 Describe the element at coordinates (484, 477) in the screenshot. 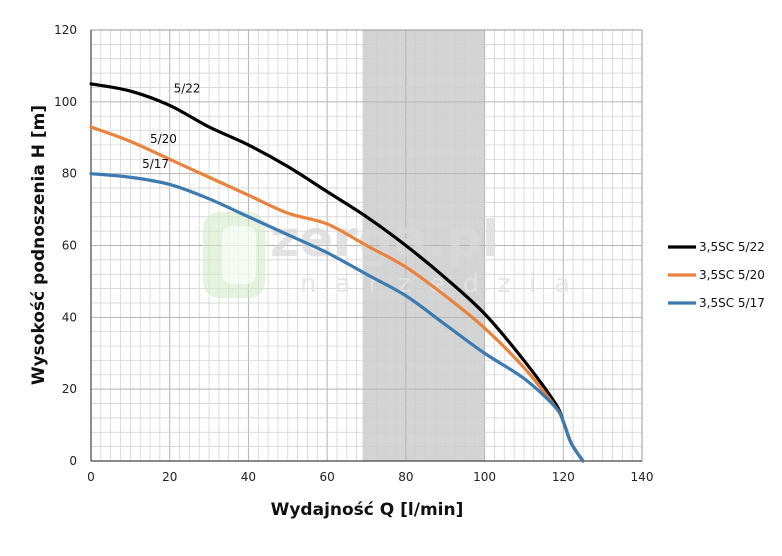

I see `x-tick-label: 100` at that location.